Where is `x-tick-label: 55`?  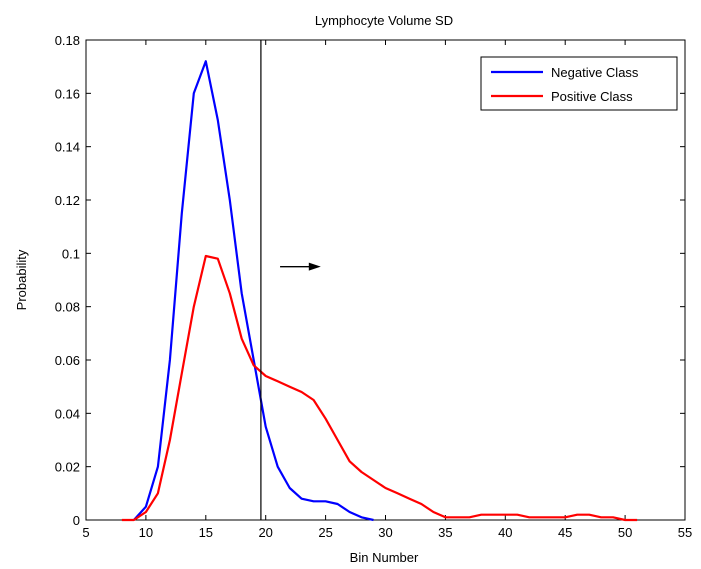
x-tick-label: 55 is located at coordinates (685, 532).